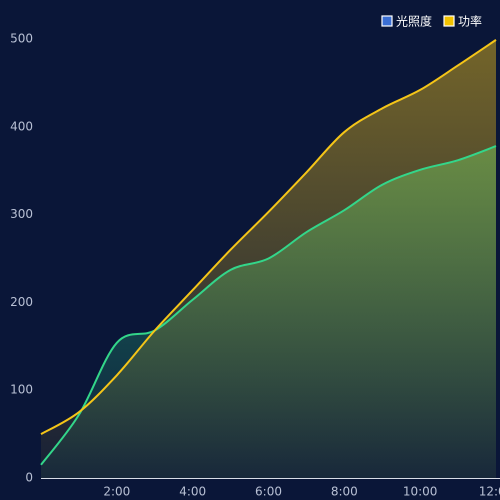 This screenshot has height=500, width=500. I want to click on legend-label: 功率, so click(470, 21).